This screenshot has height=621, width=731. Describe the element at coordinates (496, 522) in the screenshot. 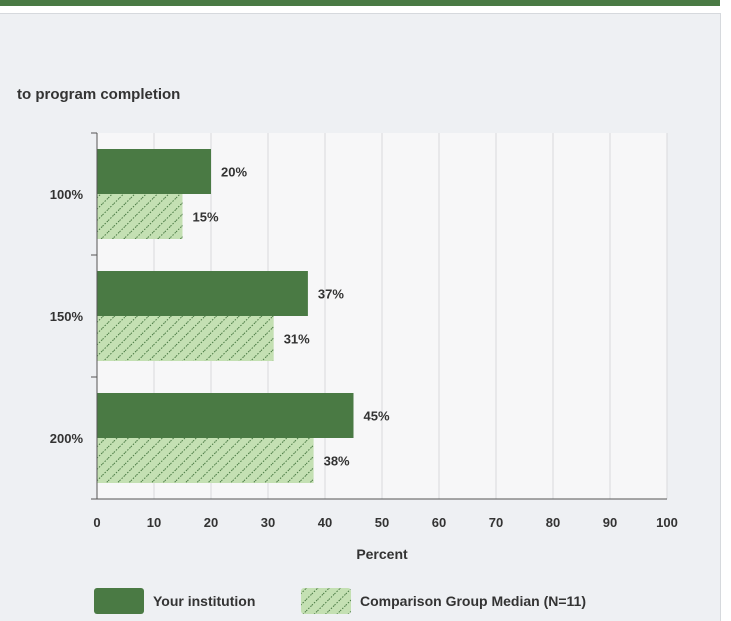

I see `x-tick-label: 70` at that location.